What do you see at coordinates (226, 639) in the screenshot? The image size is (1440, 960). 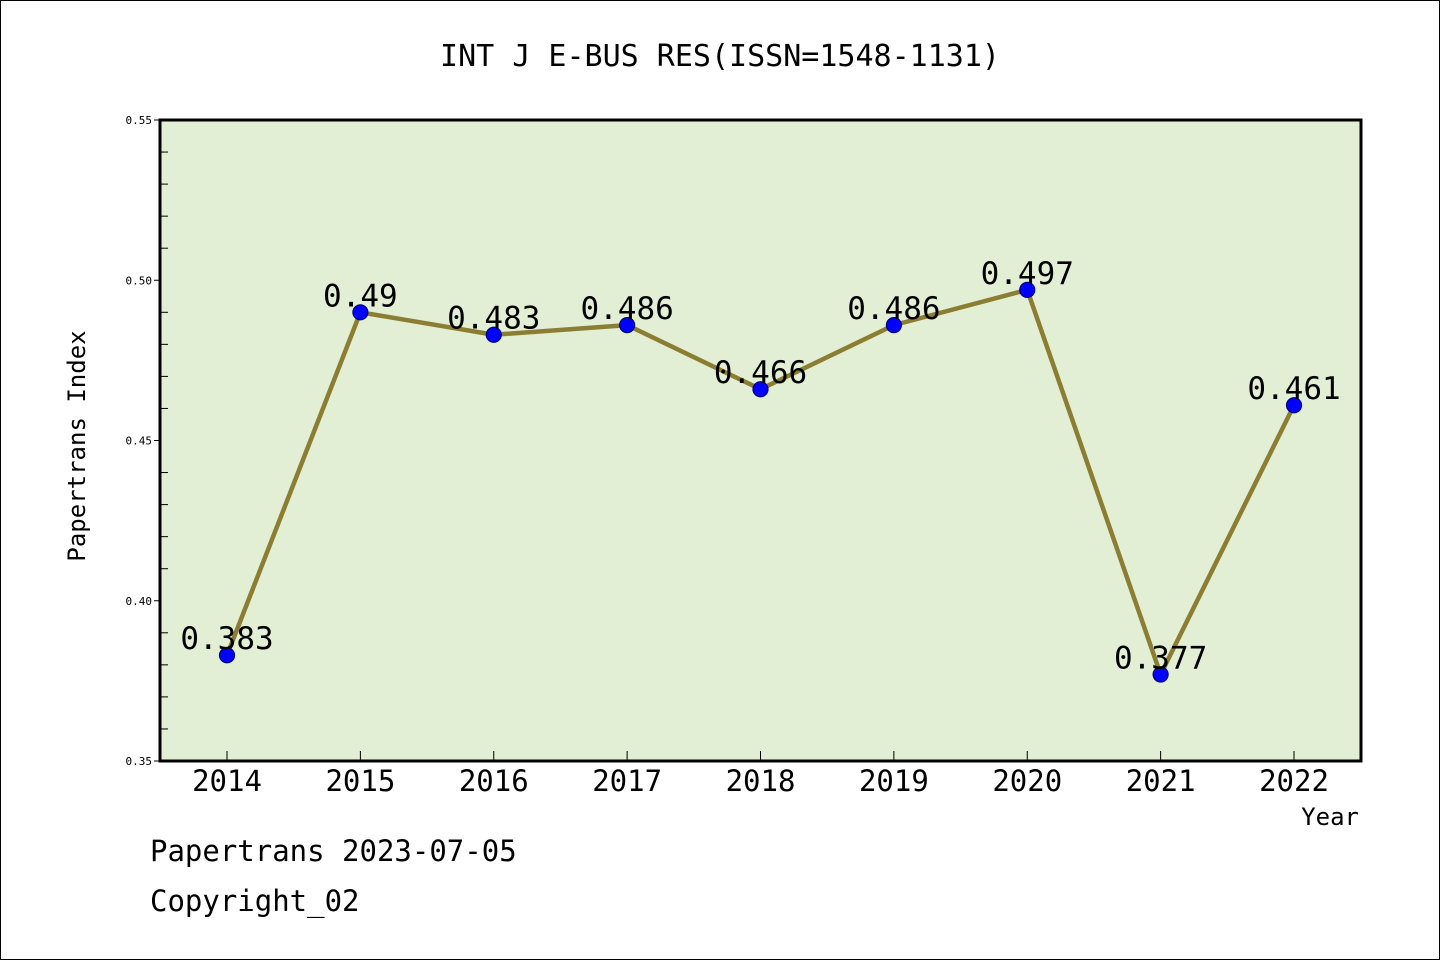 I see `data-label: 0.383` at bounding box center [226, 639].